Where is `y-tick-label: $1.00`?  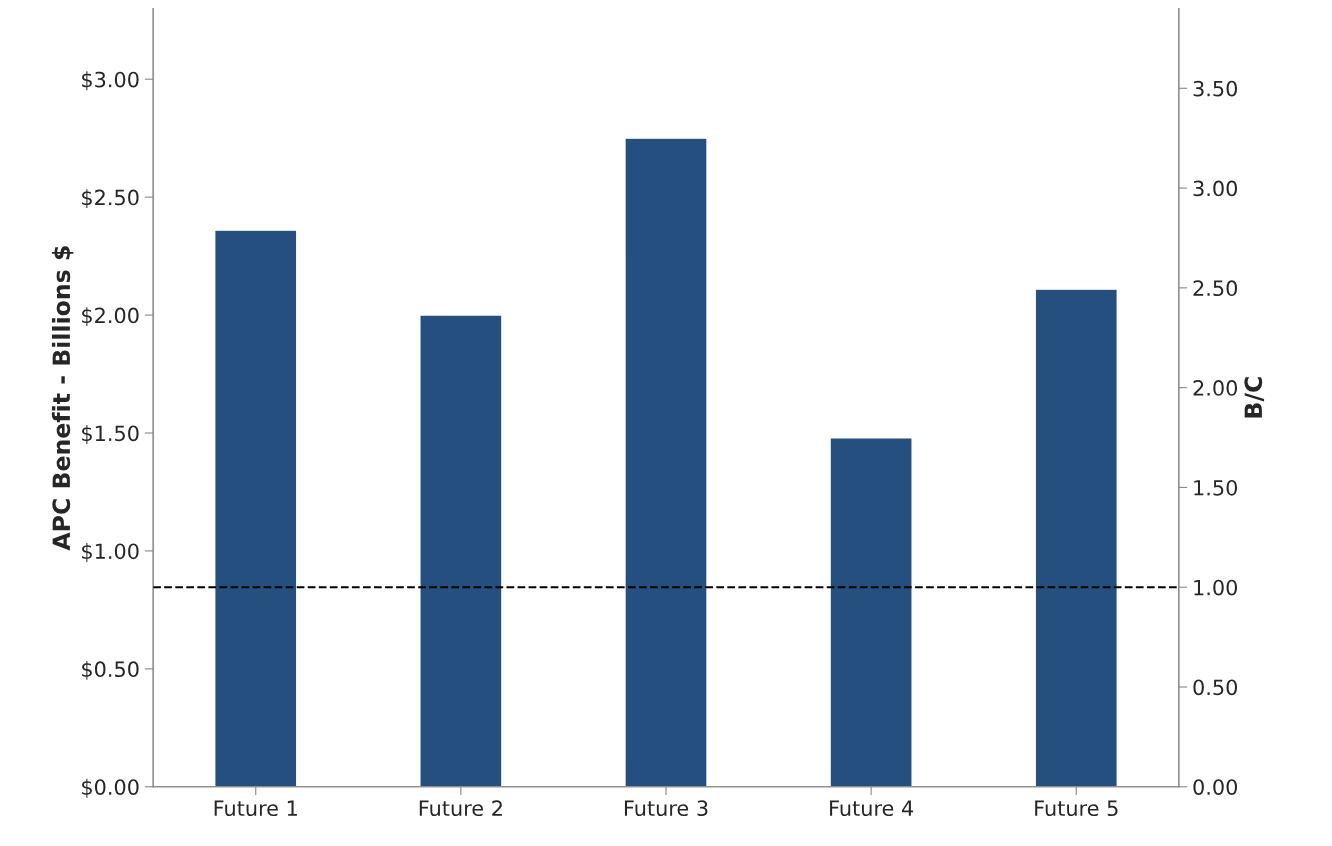
y-tick-label: $1.00 is located at coordinates (110, 552).